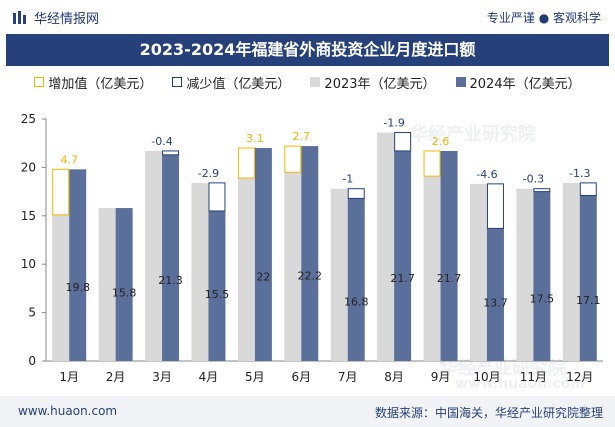  I want to click on legend-increase-label: 增加值（亿美元）, so click(100, 84).